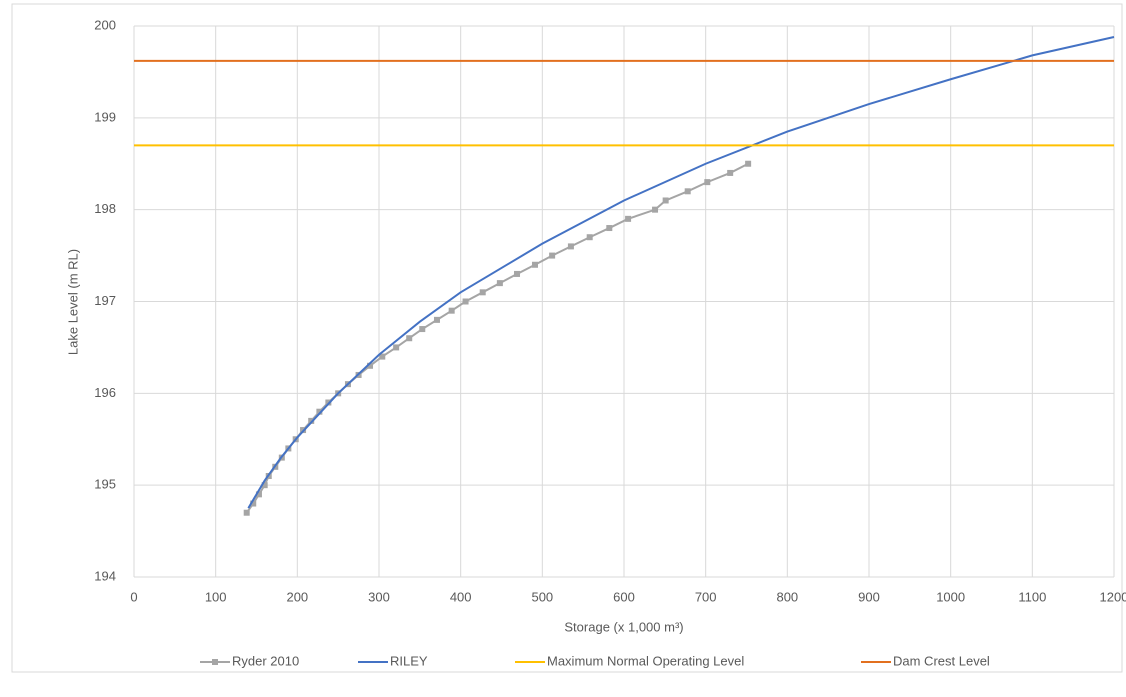 Image resolution: width=1126 pixels, height=697 pixels. I want to click on x-tick-label: 0, so click(133, 596).